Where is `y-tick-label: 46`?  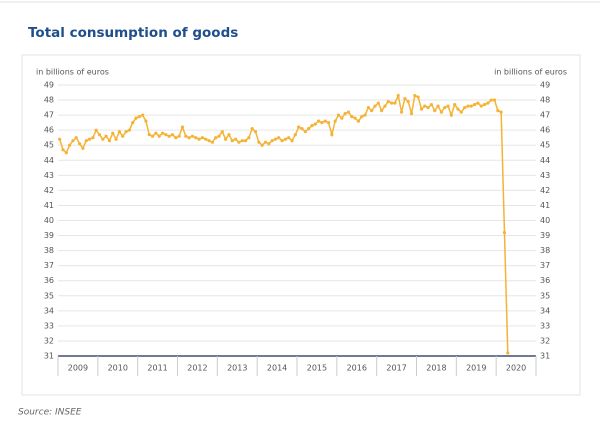
y-tick-label: 46 is located at coordinates (49, 130).